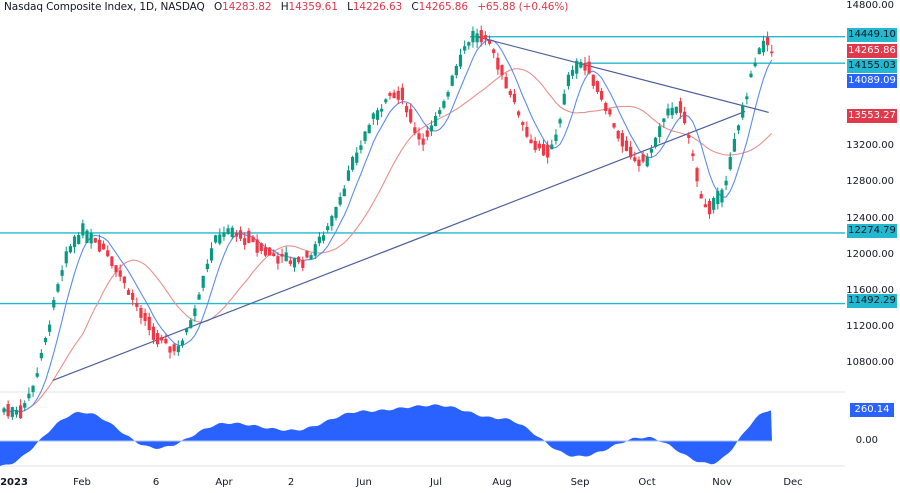 The height and width of the screenshot is (493, 900). What do you see at coordinates (872, 81) in the screenshot?
I see `fast-ma-price-tag: 14089.09` at bounding box center [872, 81].